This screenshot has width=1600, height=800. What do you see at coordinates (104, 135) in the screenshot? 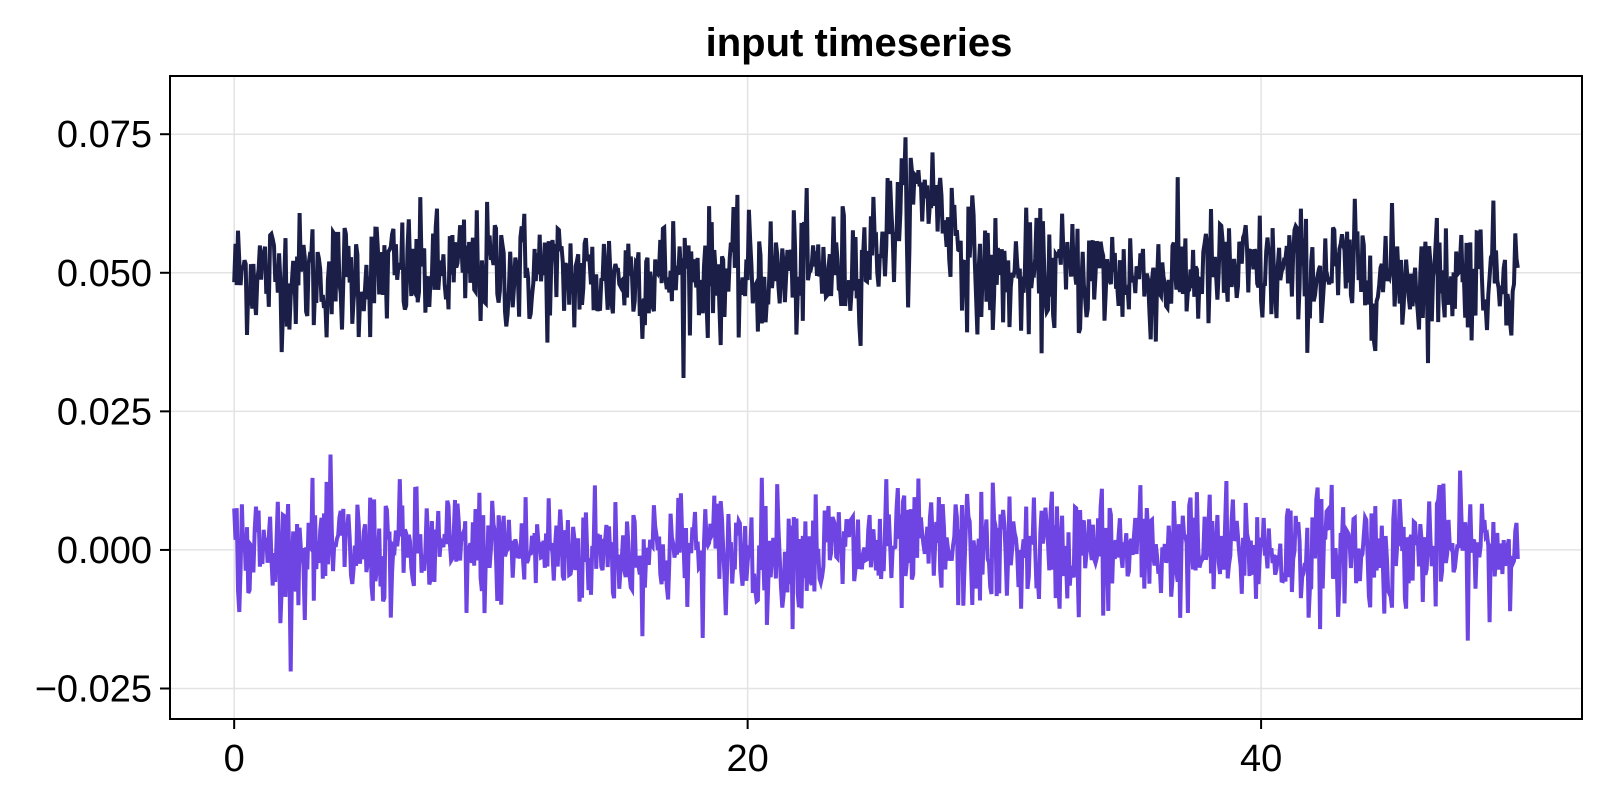
I see `y-tick-label: 0.075` at bounding box center [104, 135].